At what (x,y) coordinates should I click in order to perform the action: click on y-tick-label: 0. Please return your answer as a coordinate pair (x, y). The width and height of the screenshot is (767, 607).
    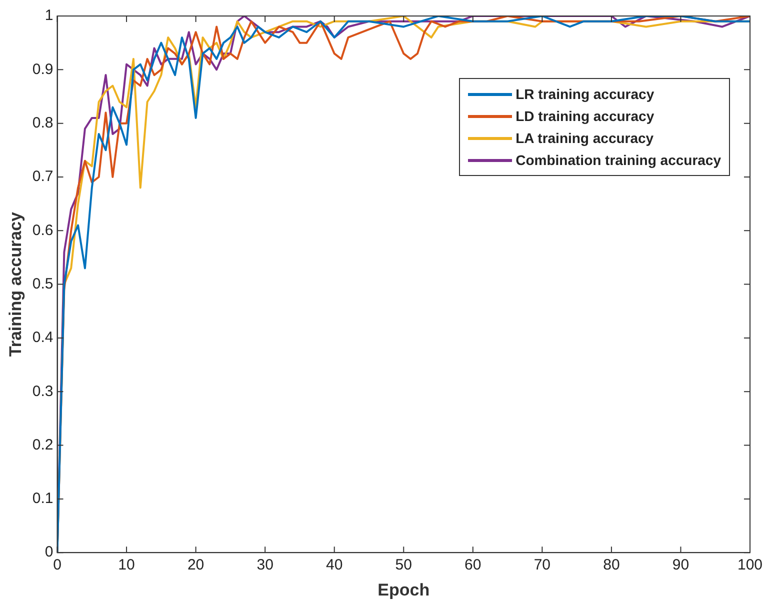
    Looking at the image, I should click on (49, 552).